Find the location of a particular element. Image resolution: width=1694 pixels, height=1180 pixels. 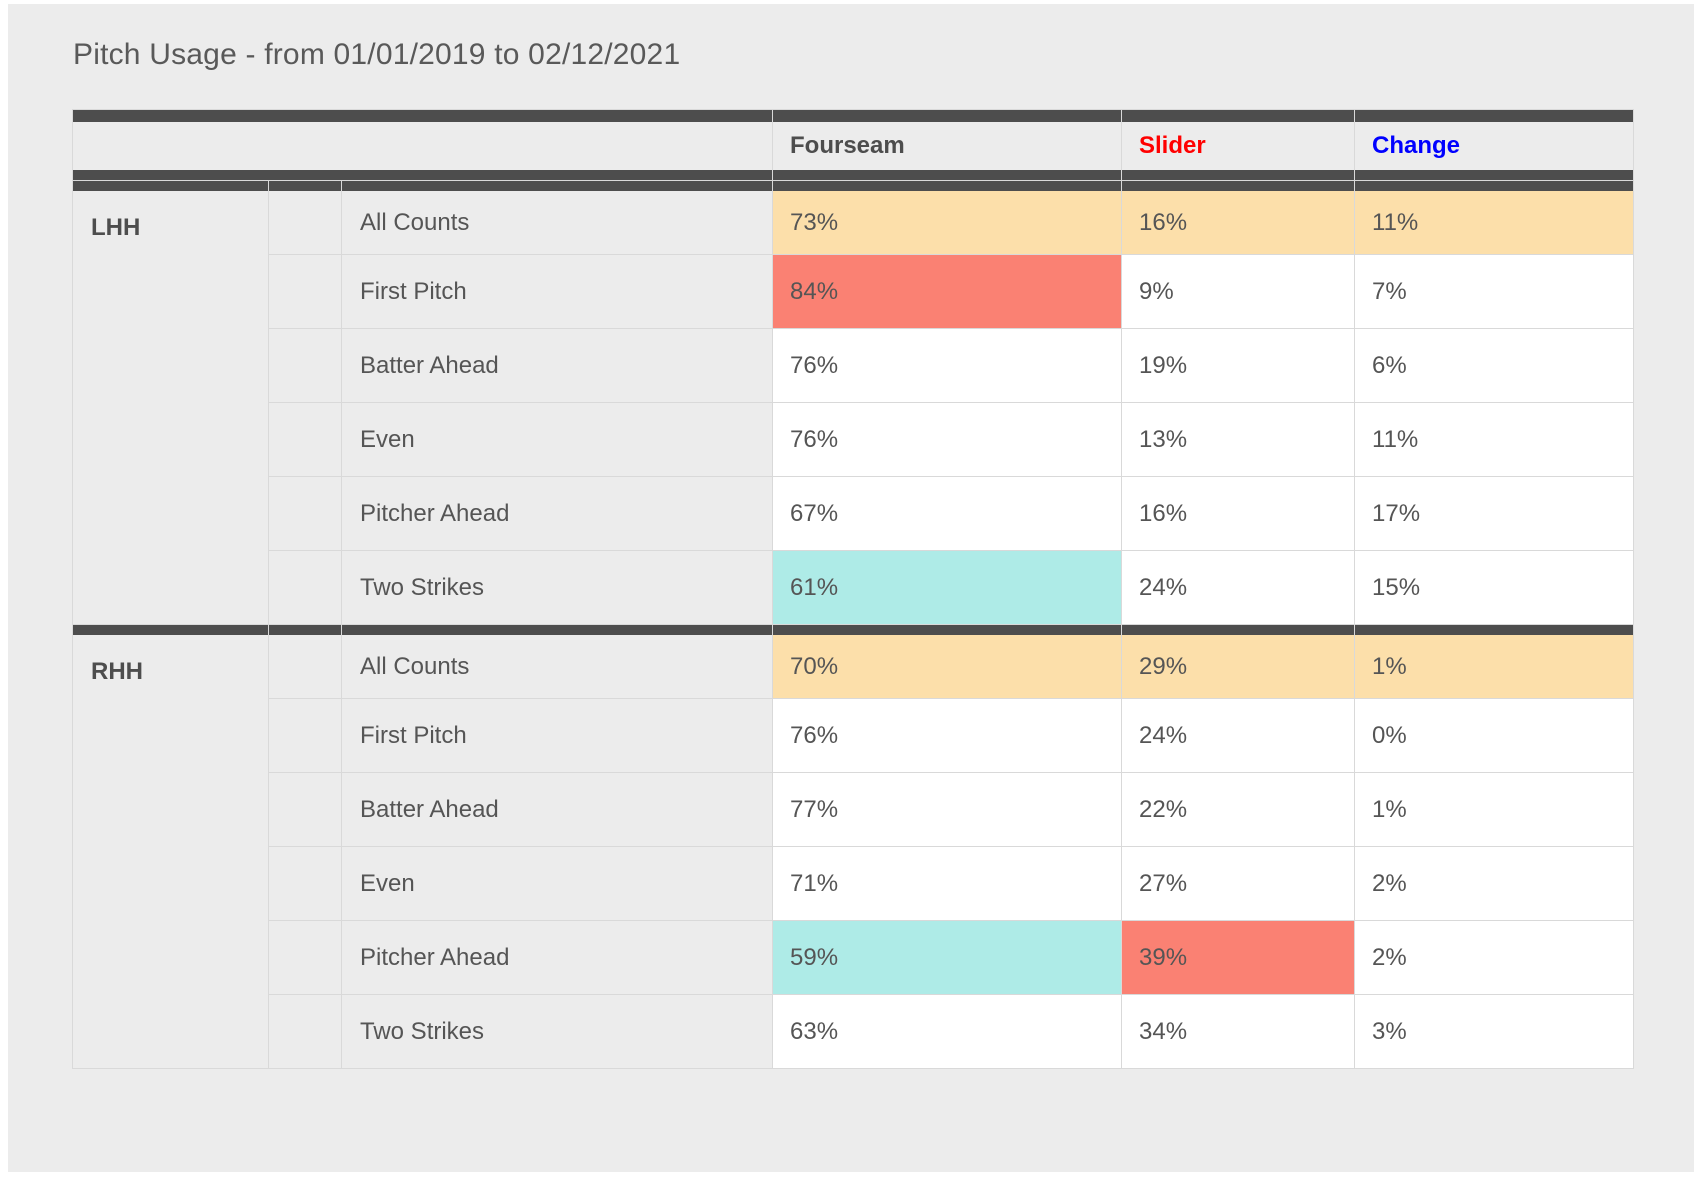

value-cell-slider: 29% is located at coordinates (1238, 661).